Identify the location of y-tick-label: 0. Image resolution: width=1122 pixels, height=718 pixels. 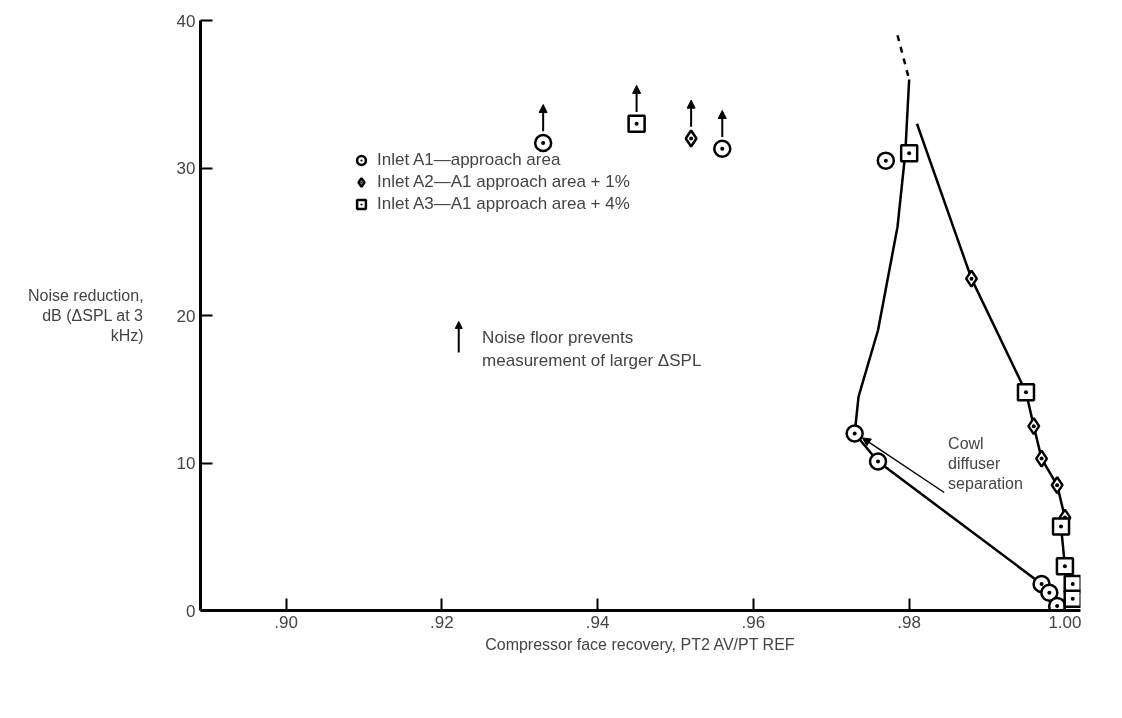
(191, 611).